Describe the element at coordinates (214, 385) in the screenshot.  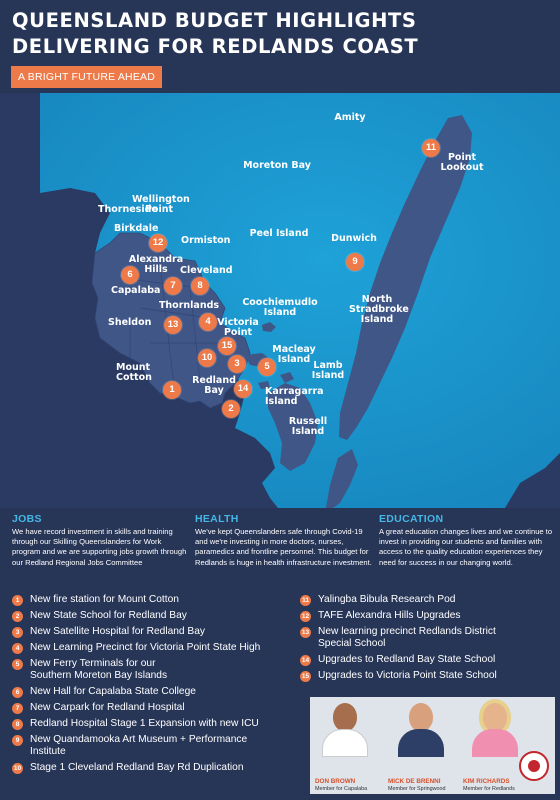
I see `map-label-redland-bay: Redland Bay` at that location.